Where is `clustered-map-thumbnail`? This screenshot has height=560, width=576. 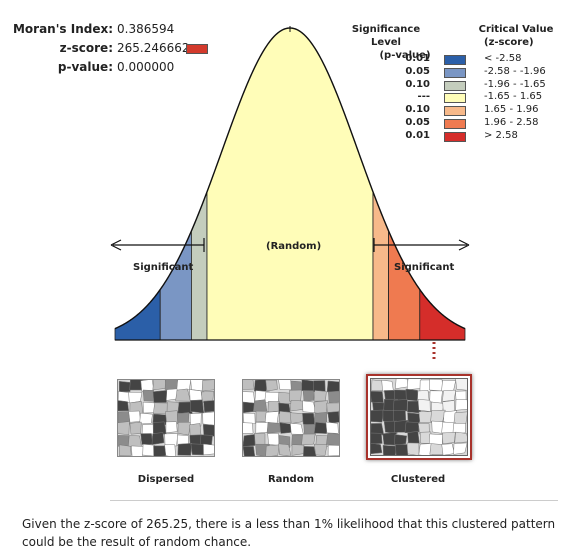 clustered-map-thumbnail is located at coordinates (419, 417).